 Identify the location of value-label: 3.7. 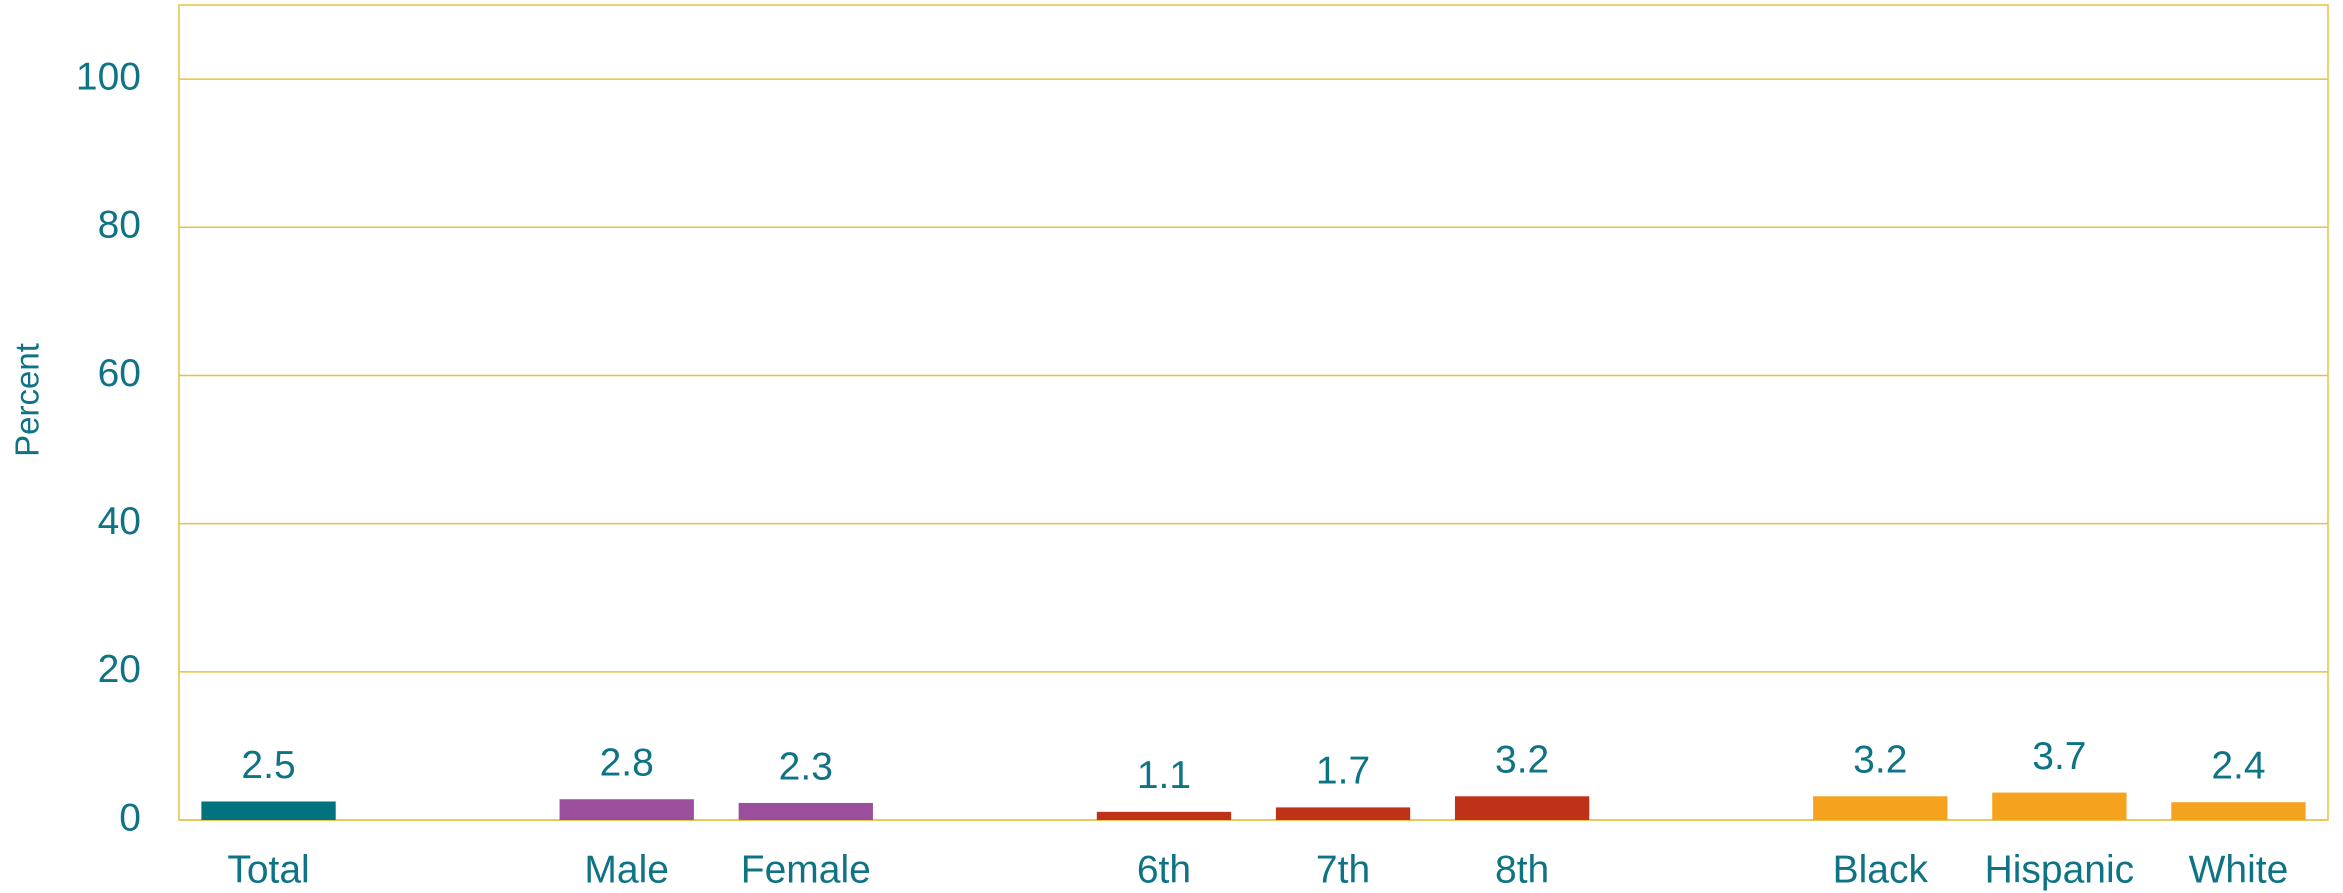
(2059, 756).